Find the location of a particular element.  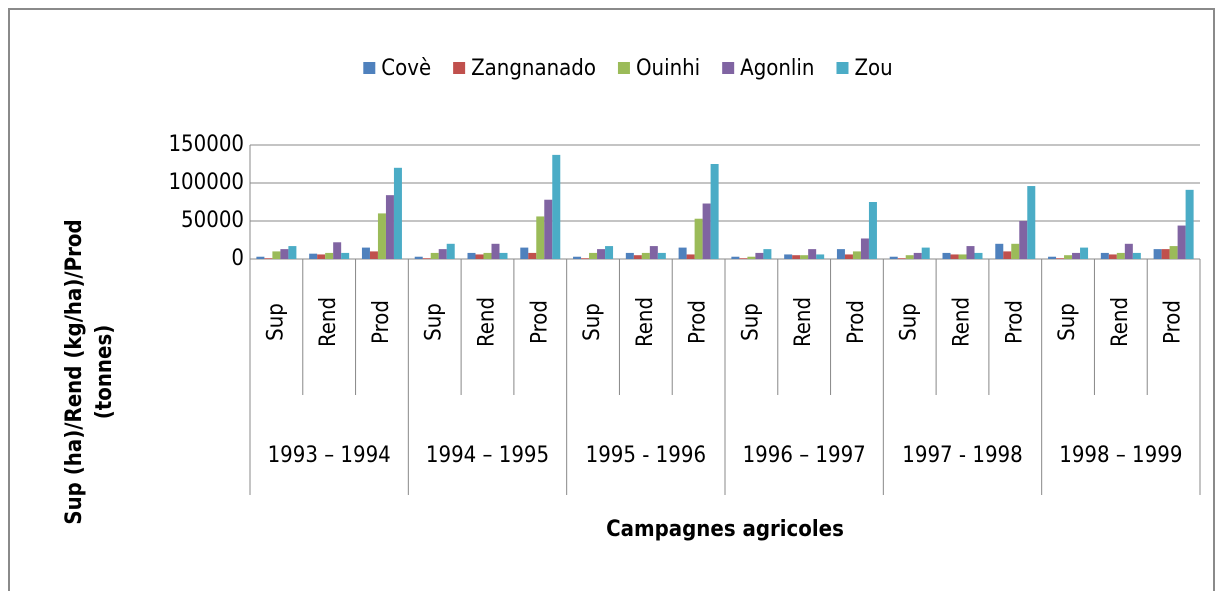

y-axis-title: (tonnes) is located at coordinates (104, 372).